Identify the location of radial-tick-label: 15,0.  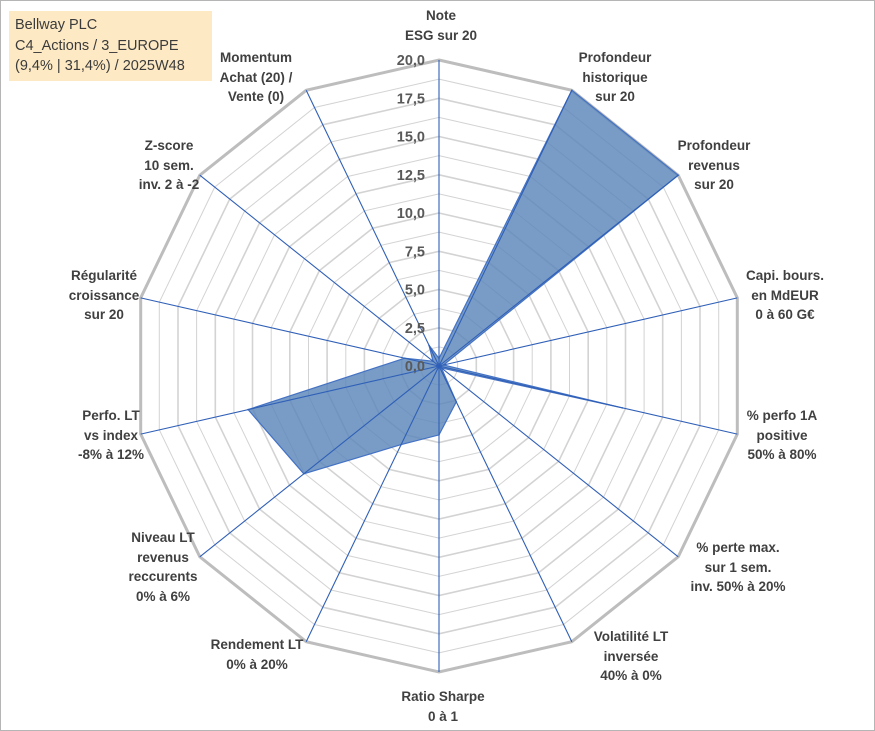
(411, 138).